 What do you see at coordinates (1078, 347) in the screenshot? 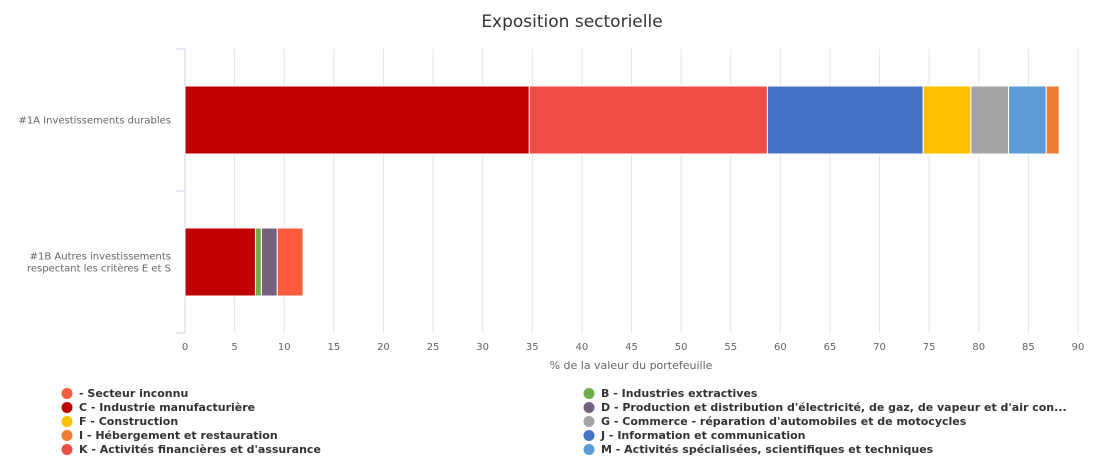
I see `x-tick-label: 90` at bounding box center [1078, 347].